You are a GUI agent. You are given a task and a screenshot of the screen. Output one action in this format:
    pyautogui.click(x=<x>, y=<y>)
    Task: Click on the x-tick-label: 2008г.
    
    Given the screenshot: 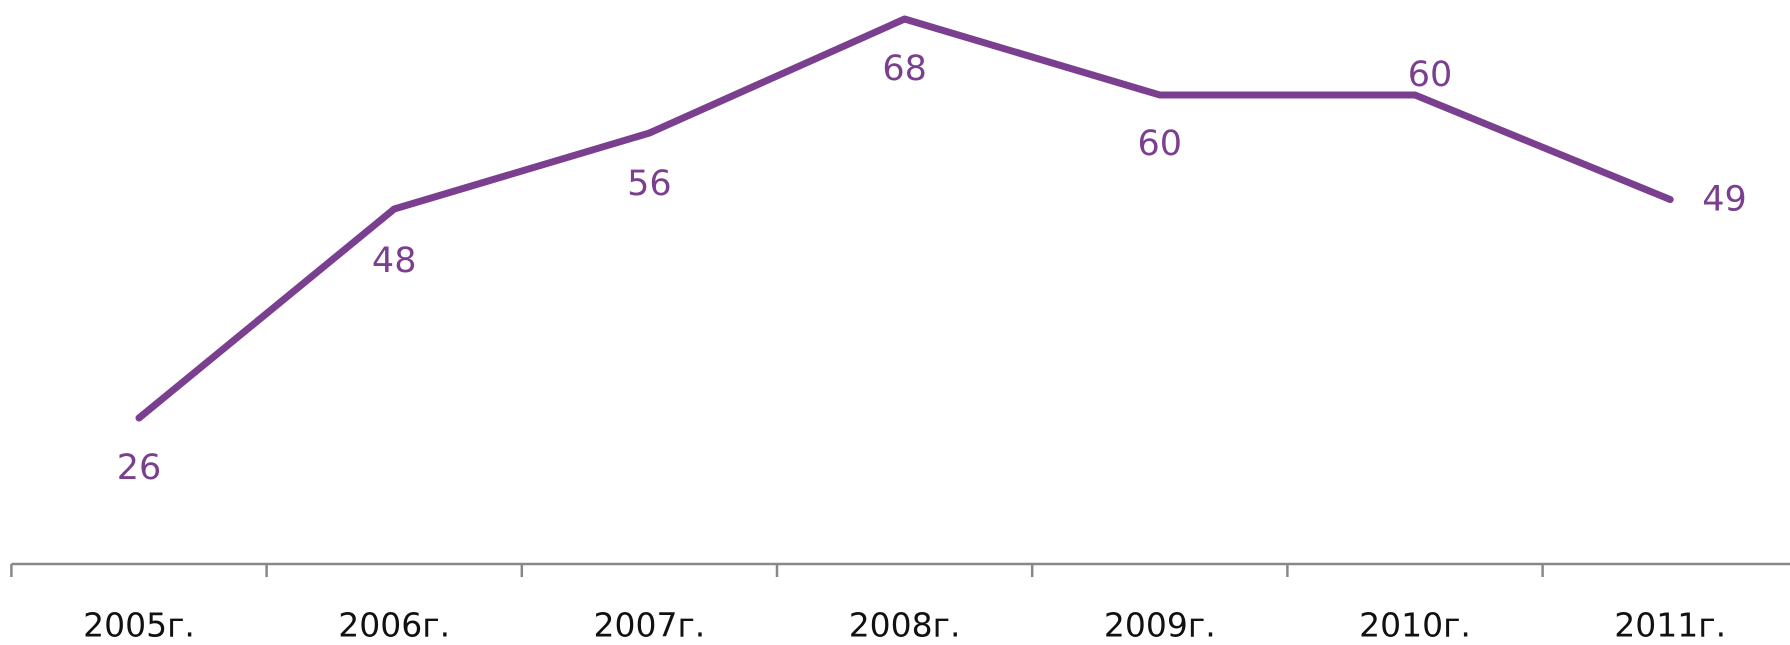 What is the action you would take?
    pyautogui.click(x=905, y=625)
    